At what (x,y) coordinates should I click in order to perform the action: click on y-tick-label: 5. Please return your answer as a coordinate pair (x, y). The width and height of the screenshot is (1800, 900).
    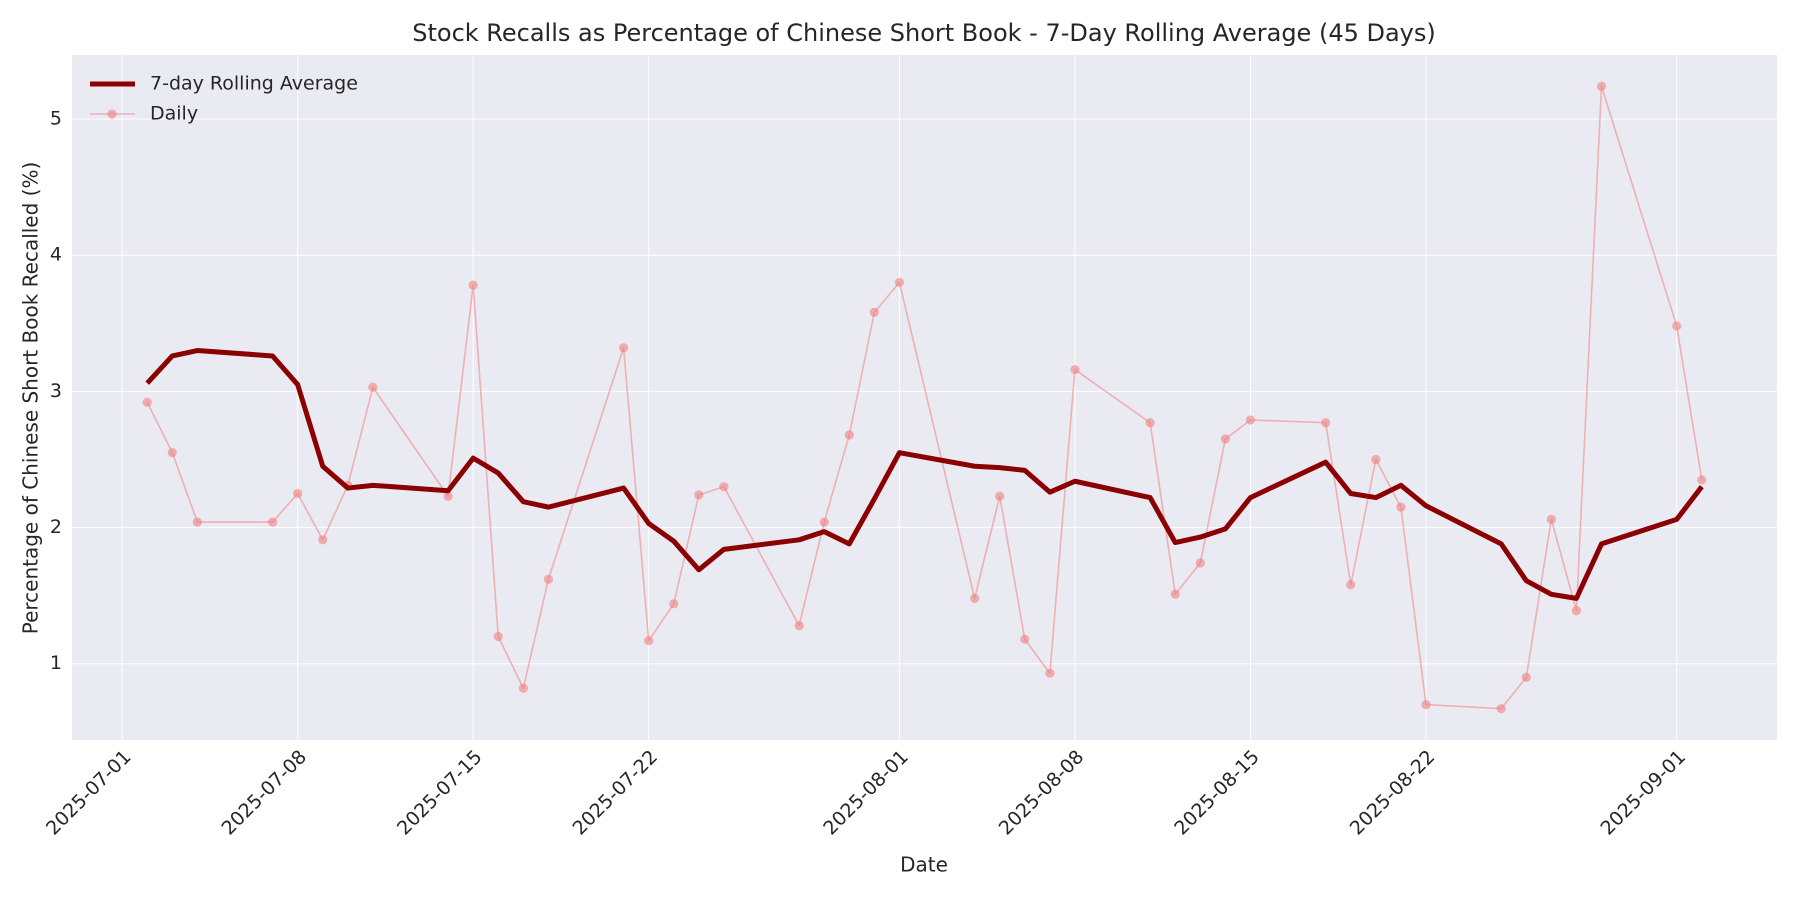
    Looking at the image, I should click on (56, 119).